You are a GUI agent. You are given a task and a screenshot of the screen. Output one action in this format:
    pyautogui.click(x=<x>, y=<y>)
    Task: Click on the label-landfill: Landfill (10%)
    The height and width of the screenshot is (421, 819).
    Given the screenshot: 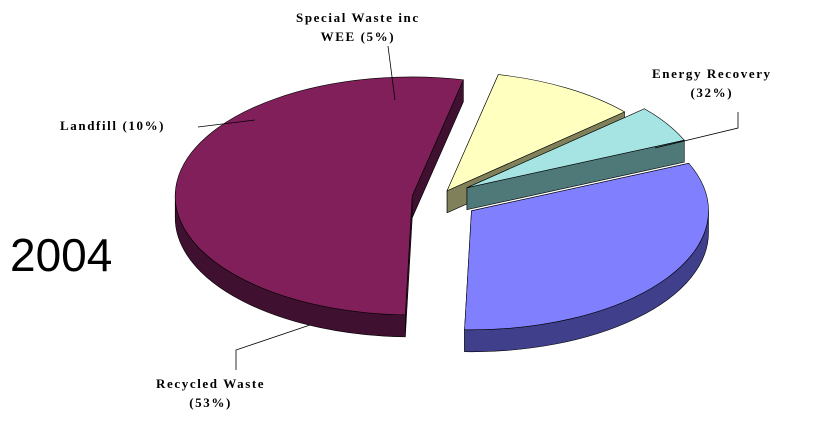 What is the action you would take?
    pyautogui.click(x=112, y=125)
    